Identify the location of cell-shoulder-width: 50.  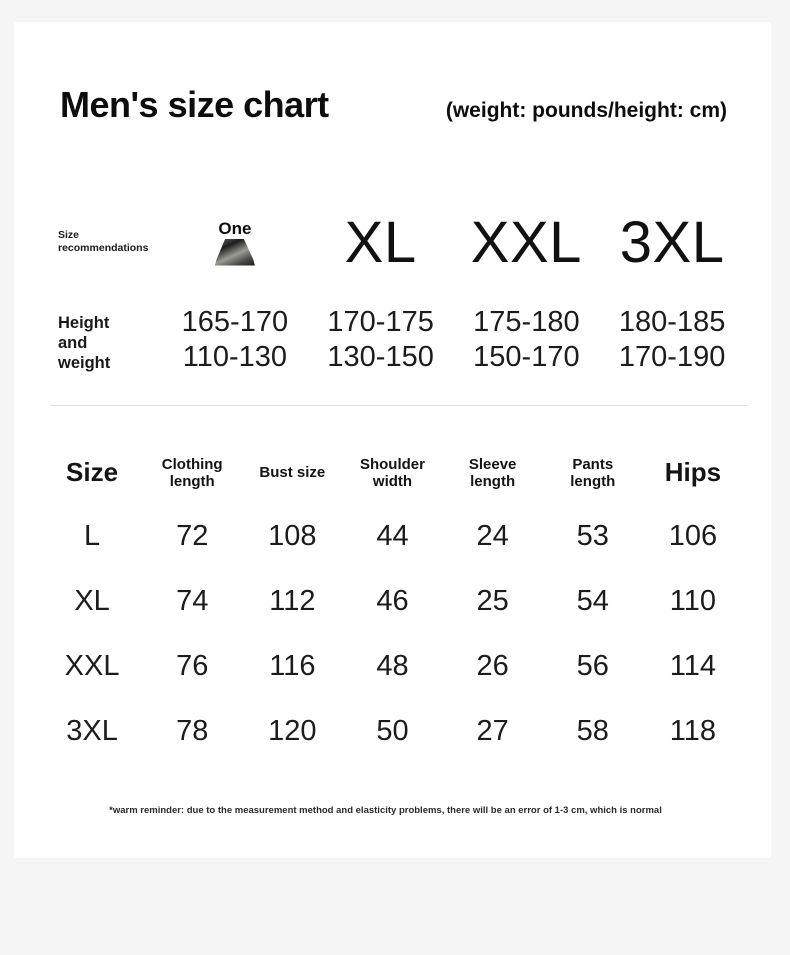
(392, 731).